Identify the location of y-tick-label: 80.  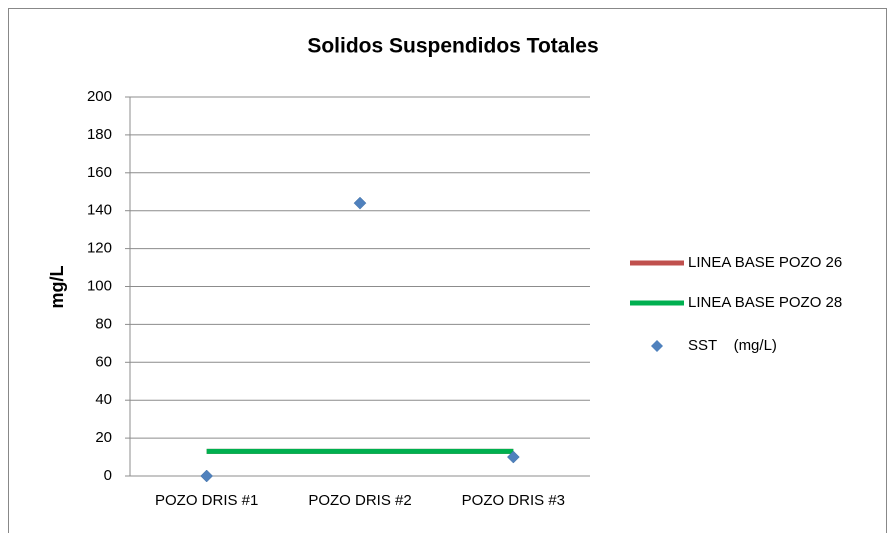
(103, 323).